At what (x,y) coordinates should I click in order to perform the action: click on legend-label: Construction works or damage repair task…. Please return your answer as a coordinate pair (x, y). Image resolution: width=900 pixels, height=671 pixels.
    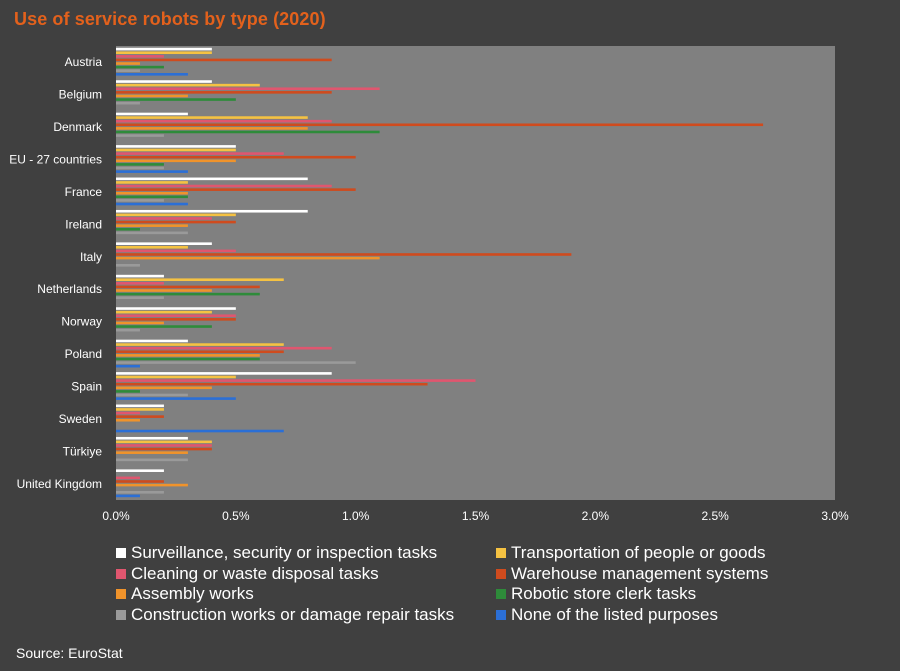
    Looking at the image, I should click on (293, 614).